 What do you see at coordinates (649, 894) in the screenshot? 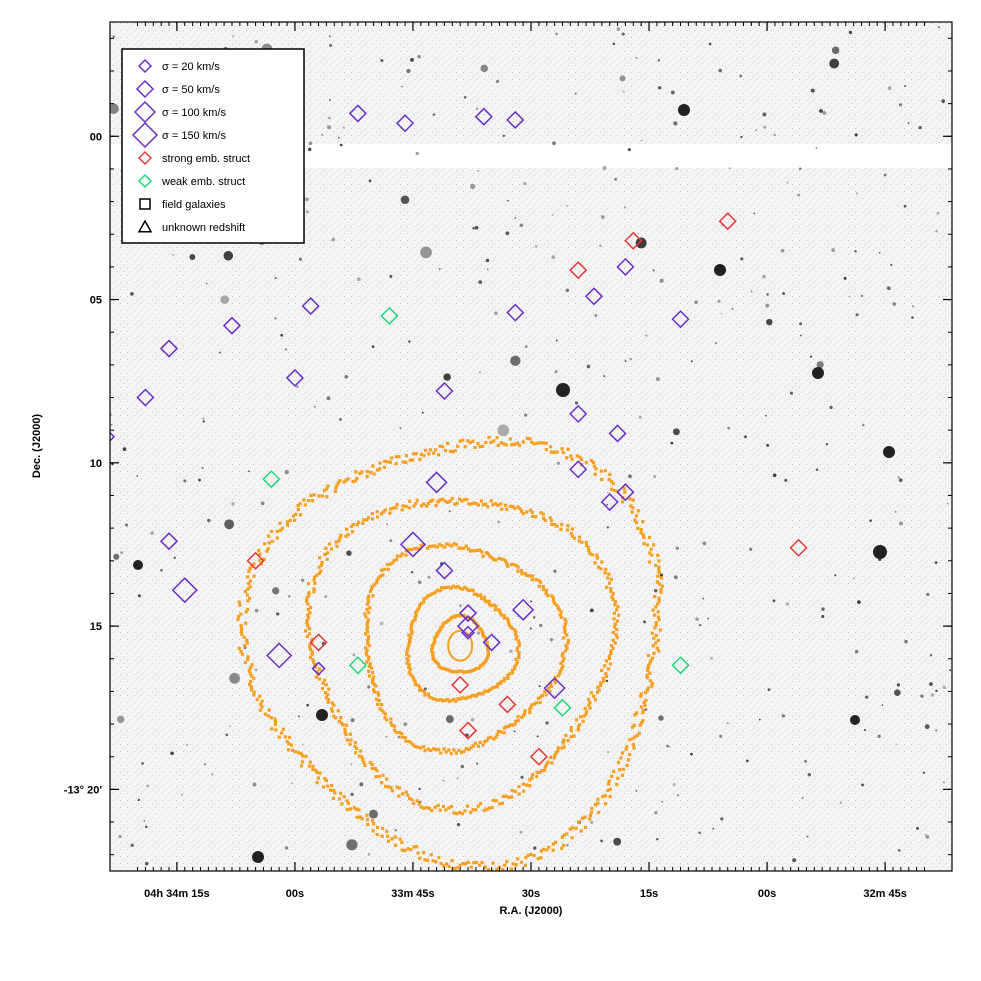
I see `x-tick-label: 15s` at bounding box center [649, 894].